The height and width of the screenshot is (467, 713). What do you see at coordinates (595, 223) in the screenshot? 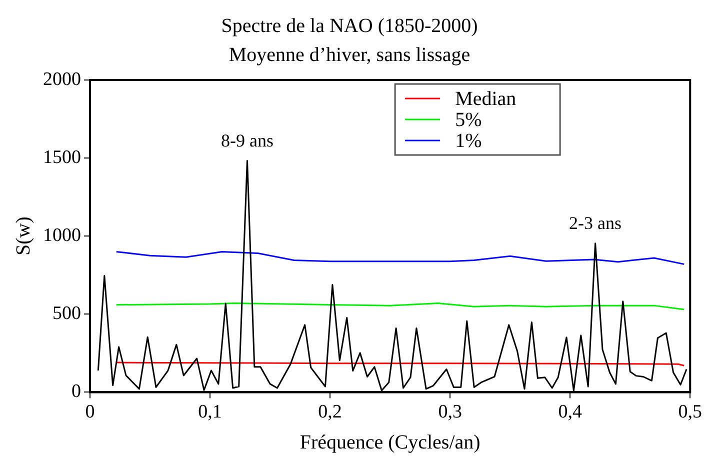
I see `annotation: 2-3 ans` at bounding box center [595, 223].